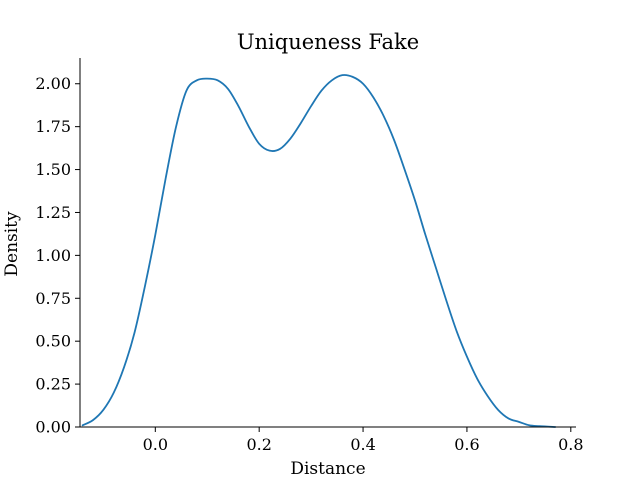 This screenshot has height=480, width=640. What do you see at coordinates (327, 469) in the screenshot?
I see `x-axis-label: Distance` at bounding box center [327, 469].